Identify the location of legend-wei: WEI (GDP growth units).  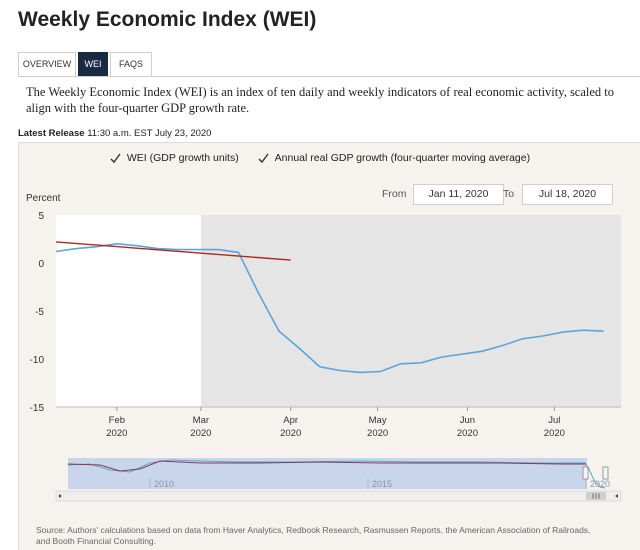
(174, 158).